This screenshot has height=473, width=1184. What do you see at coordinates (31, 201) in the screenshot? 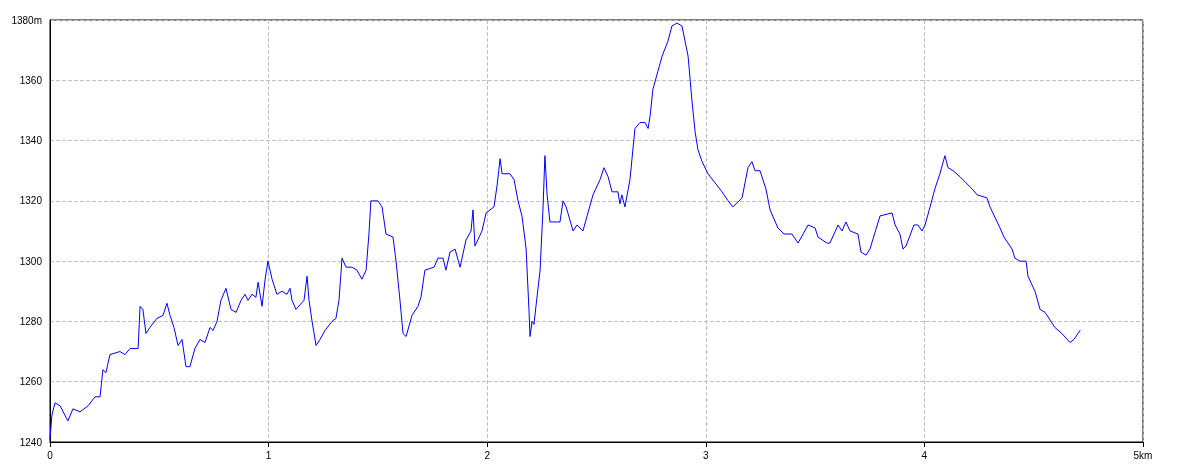
I see `y-tick-label: 1320` at bounding box center [31, 201].